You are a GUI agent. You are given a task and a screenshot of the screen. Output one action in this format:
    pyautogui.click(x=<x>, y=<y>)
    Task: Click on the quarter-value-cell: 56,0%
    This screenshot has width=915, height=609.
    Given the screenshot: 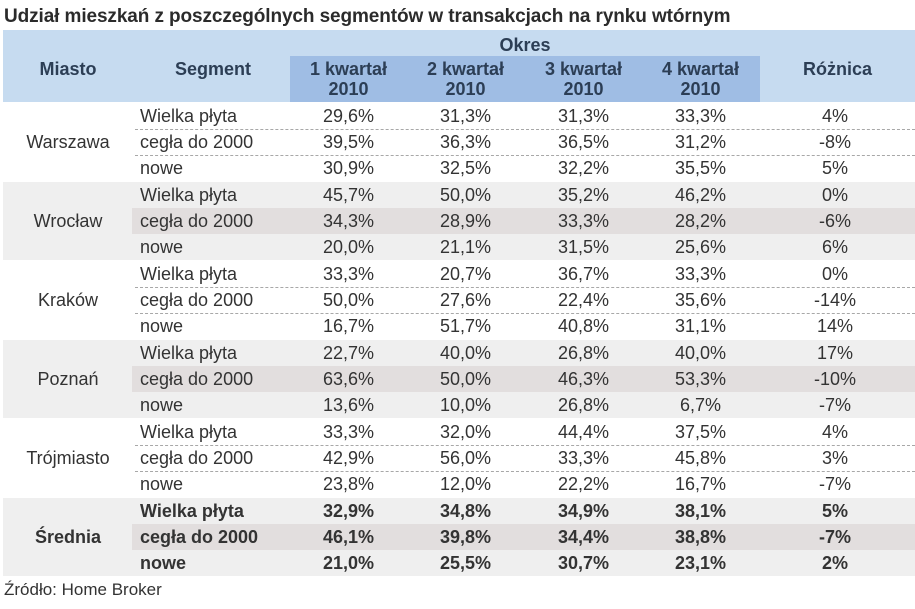 What is the action you would take?
    pyautogui.click(x=465, y=458)
    